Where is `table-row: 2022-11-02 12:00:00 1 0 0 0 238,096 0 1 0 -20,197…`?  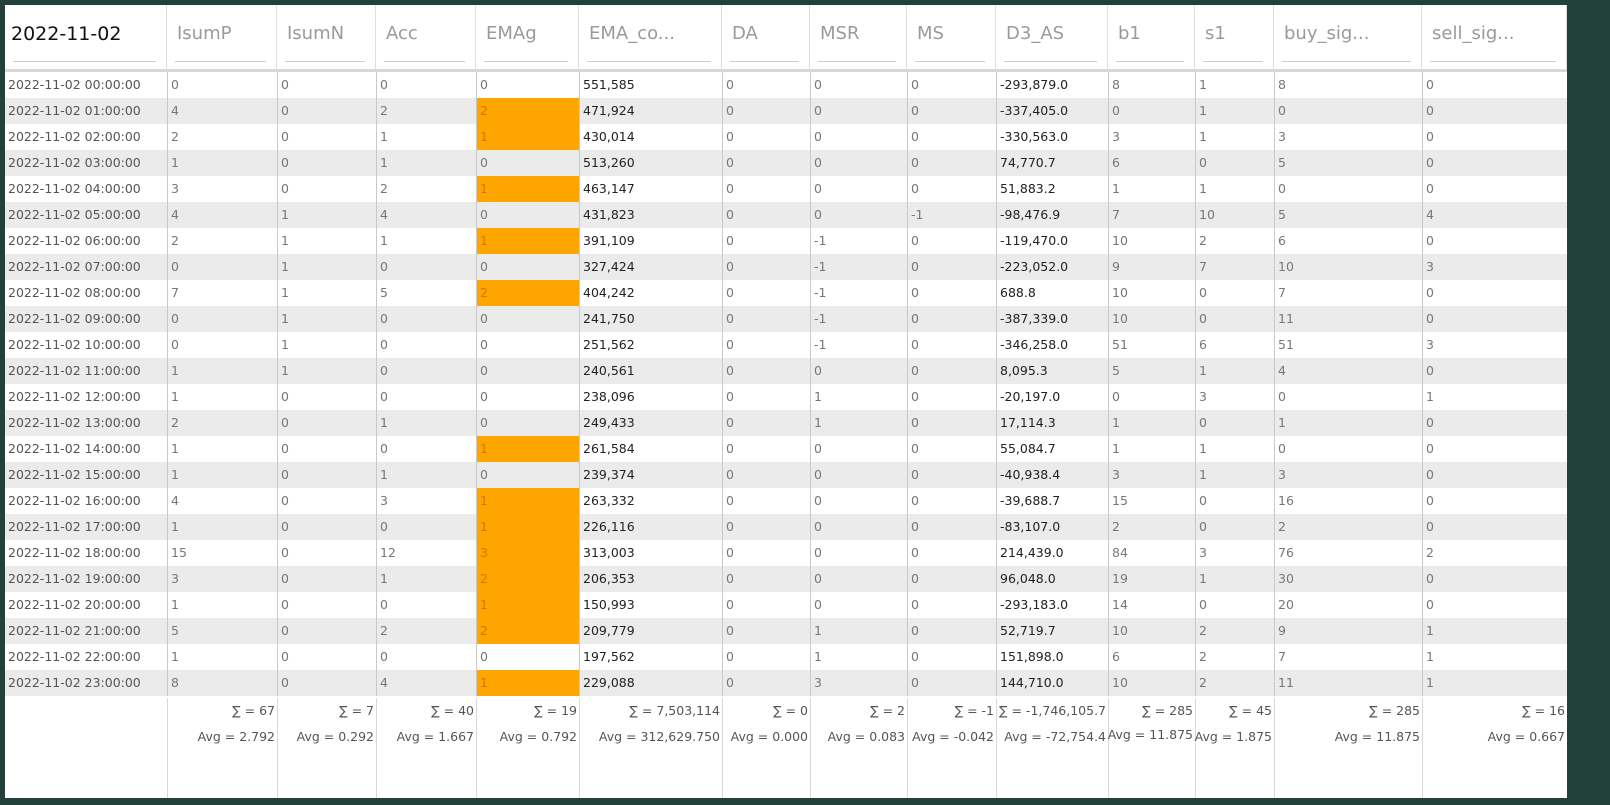 table-row: 2022-11-02 12:00:00 1 0 0 0 238,096 0 1 0 -20,197… is located at coordinates (786, 397).